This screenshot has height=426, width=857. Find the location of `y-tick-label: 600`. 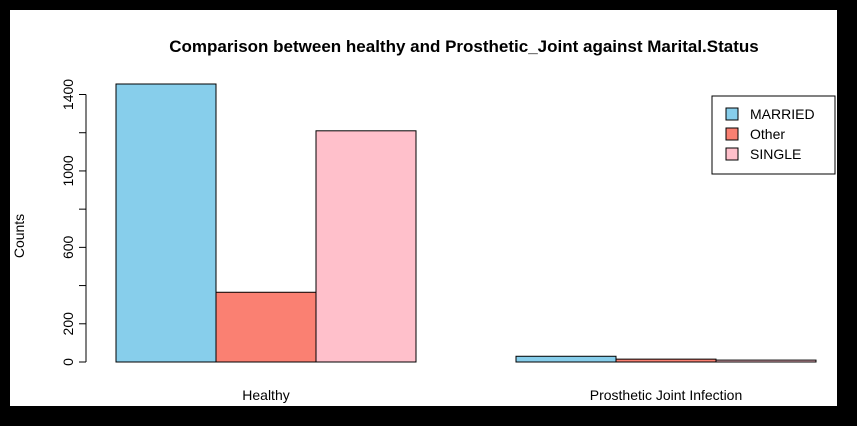

y-tick-label: 600 is located at coordinates (68, 247).